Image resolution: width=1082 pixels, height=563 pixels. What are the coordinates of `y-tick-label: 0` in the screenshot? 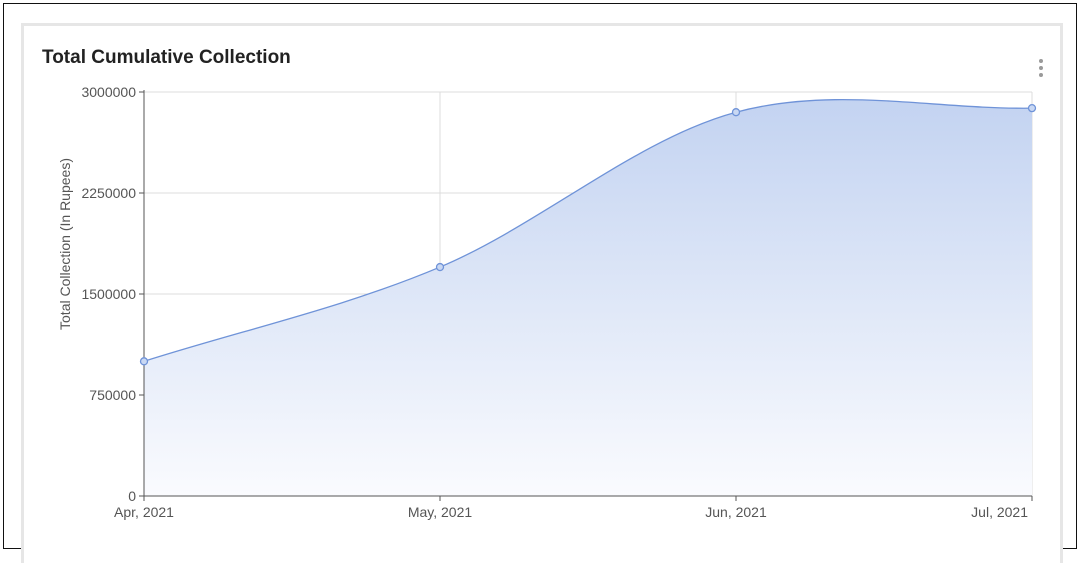 It's located at (132, 496).